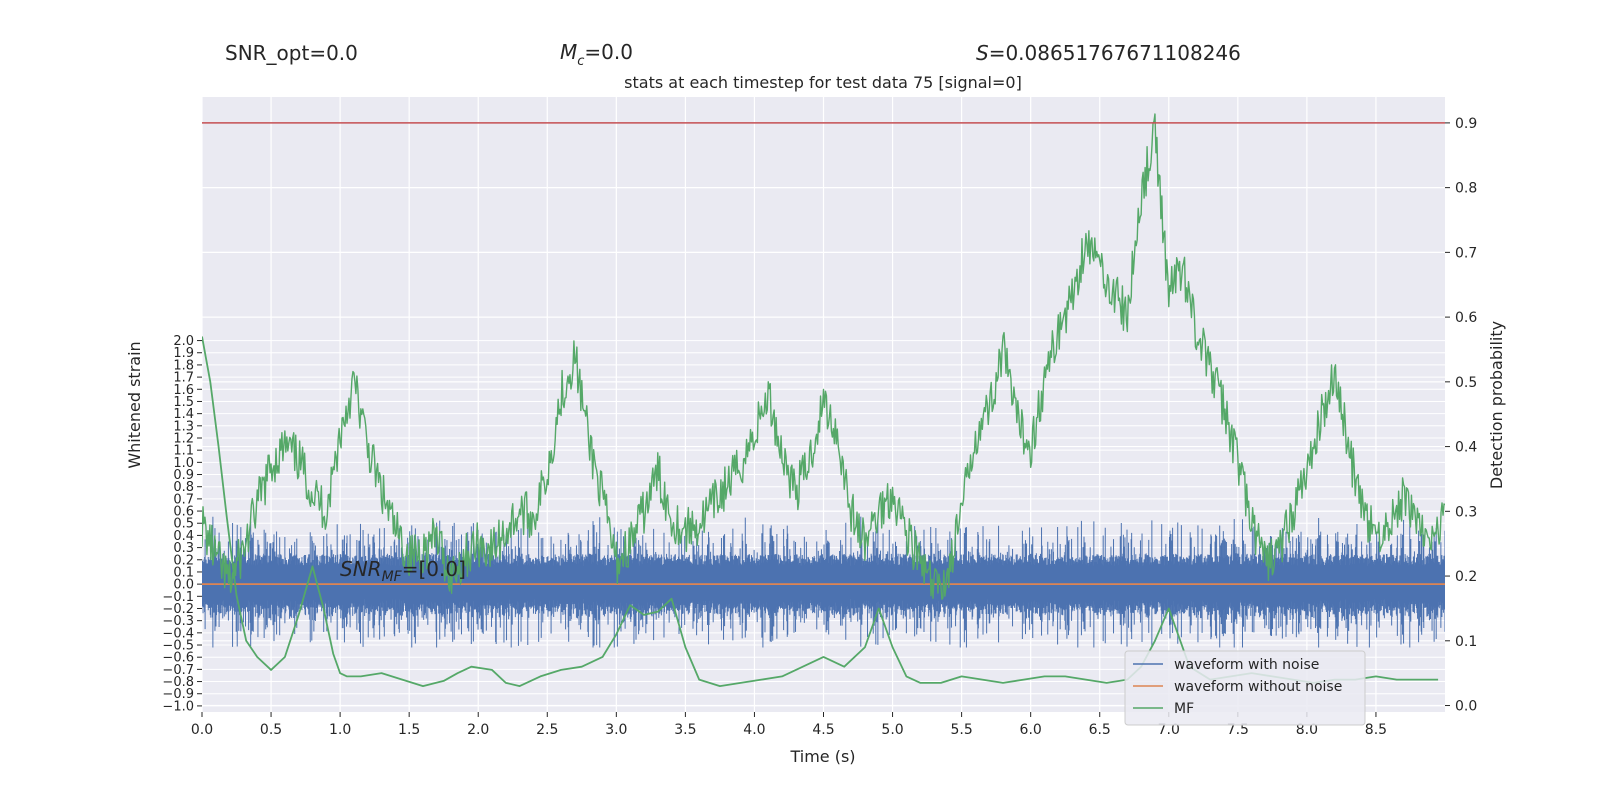  Describe the element at coordinates (178, 633) in the screenshot. I see `left-tick-label: −0.4` at that location.